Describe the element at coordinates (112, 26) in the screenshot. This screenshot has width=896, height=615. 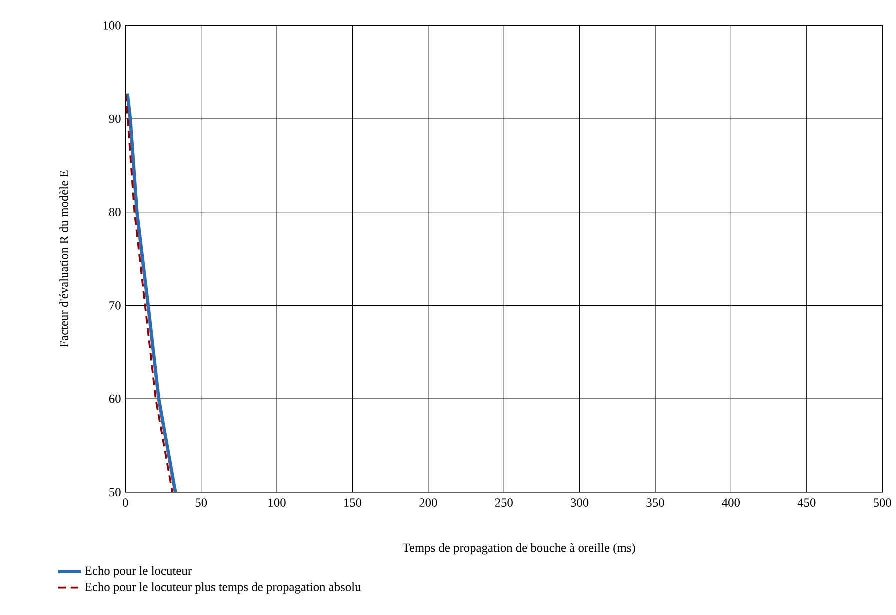
I see `y-tick-label: 100` at that location.